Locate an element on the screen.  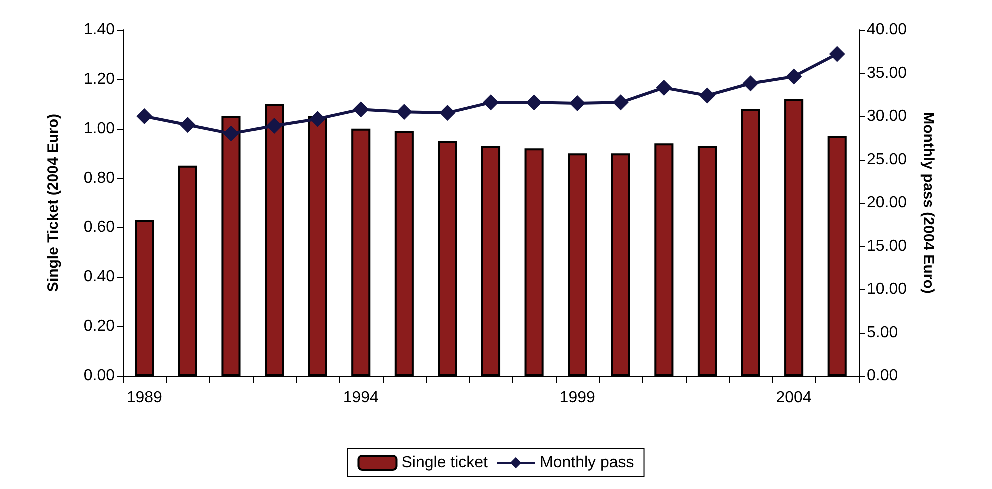
y-tick-label: 0.80 is located at coordinates (100, 178).